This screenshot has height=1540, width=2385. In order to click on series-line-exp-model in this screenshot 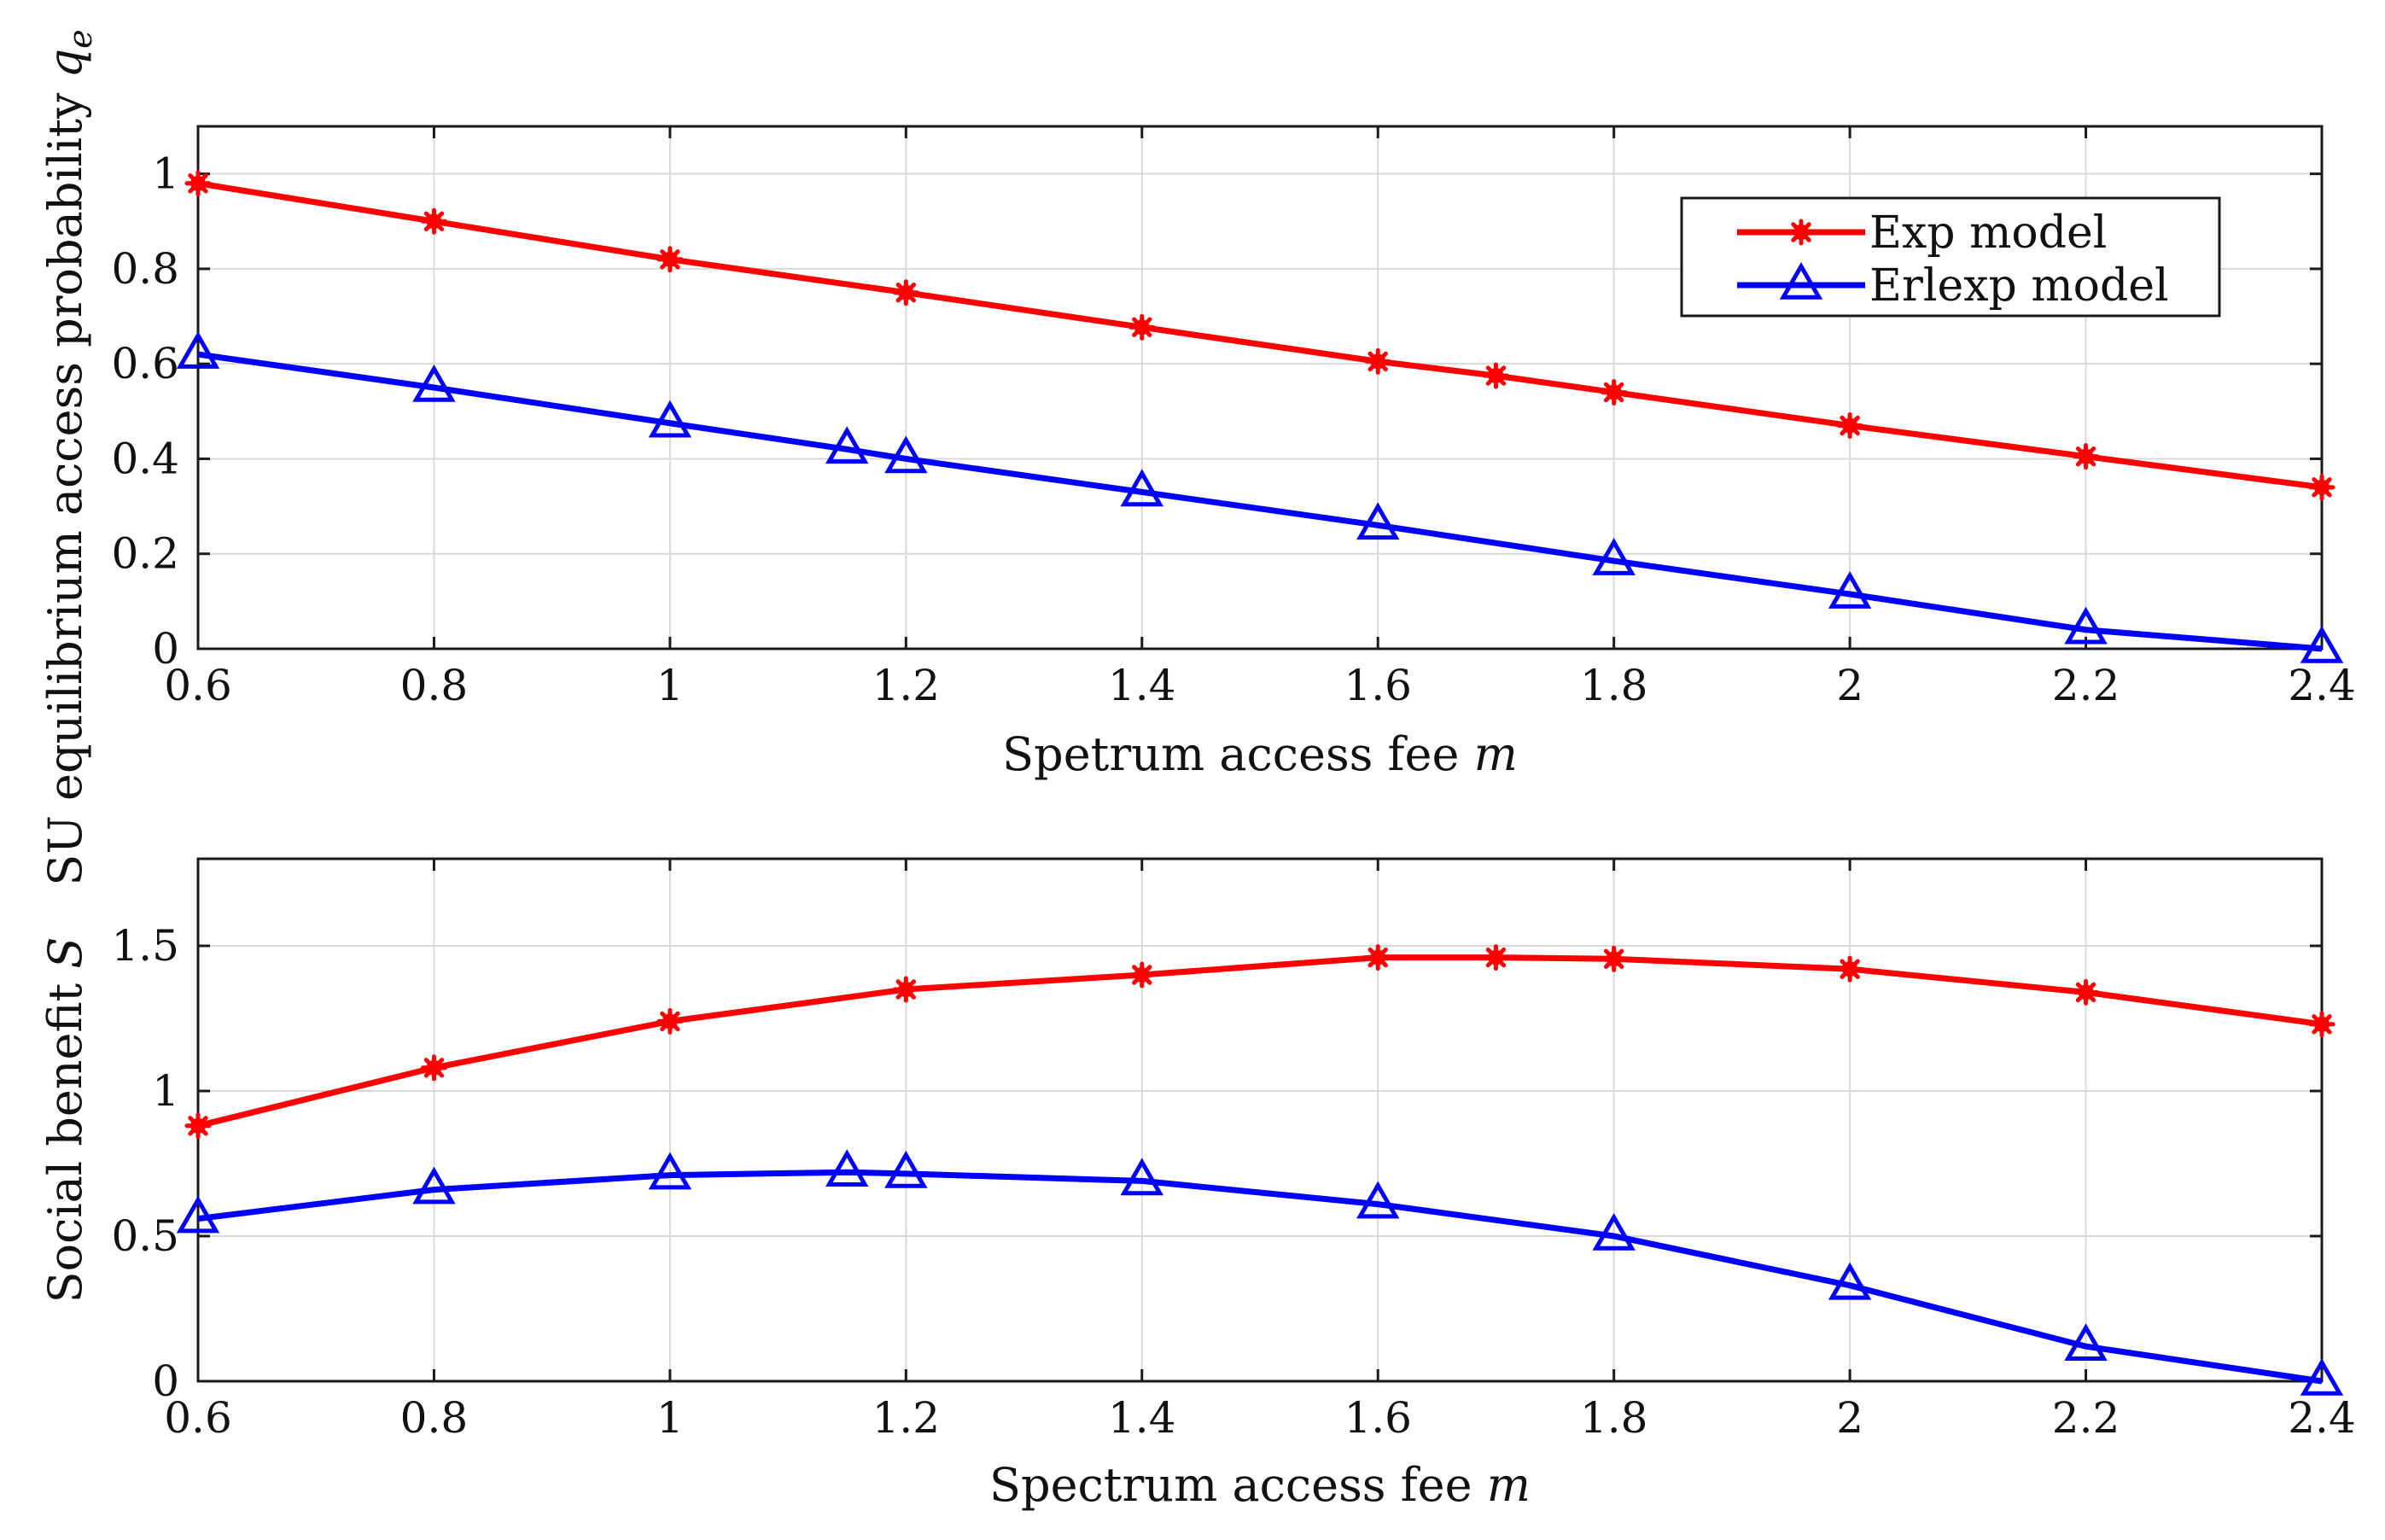, I will do `click(1260, 1041)`.